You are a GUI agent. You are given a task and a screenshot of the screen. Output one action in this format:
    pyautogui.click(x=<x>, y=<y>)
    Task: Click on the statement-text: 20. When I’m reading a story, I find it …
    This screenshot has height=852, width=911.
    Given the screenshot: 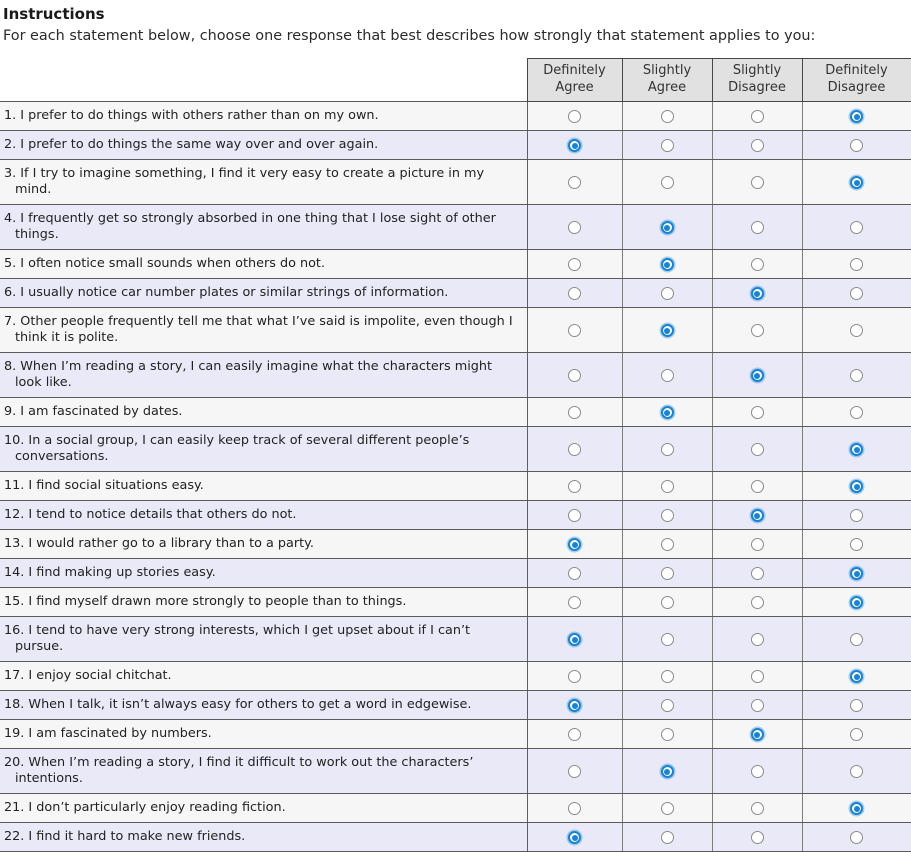 What is the action you would take?
    pyautogui.click(x=264, y=770)
    